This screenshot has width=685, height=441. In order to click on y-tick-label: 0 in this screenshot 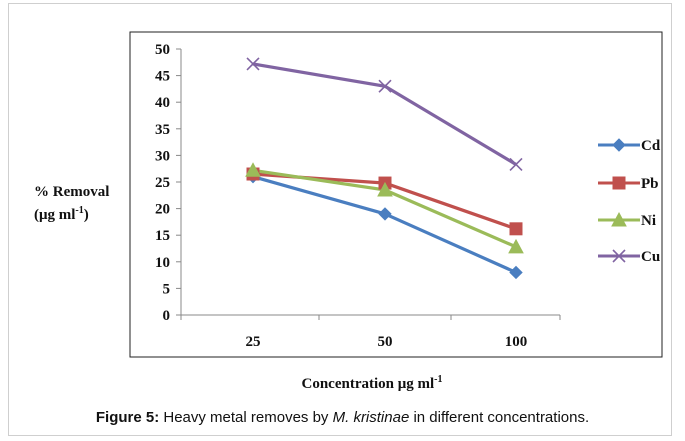, I will do `click(167, 316)`.